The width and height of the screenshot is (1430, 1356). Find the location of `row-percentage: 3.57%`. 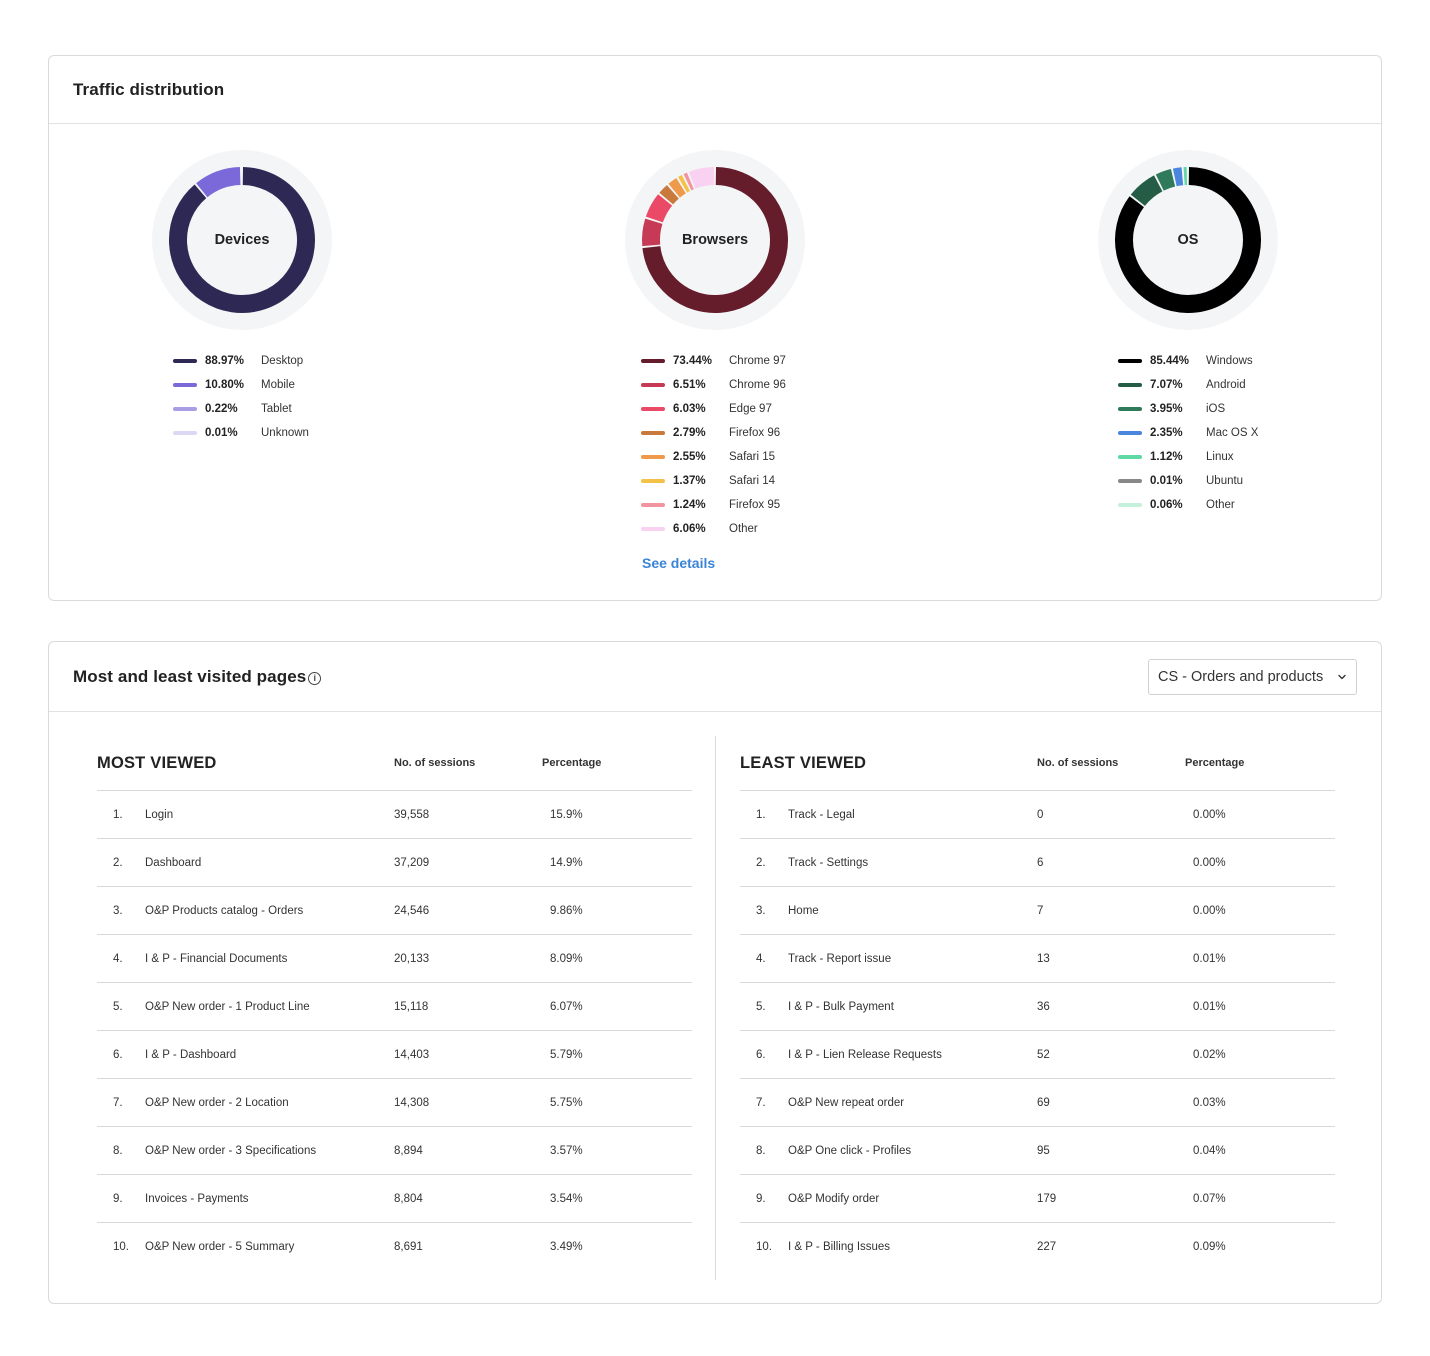

row-percentage: 3.57% is located at coordinates (566, 1150).